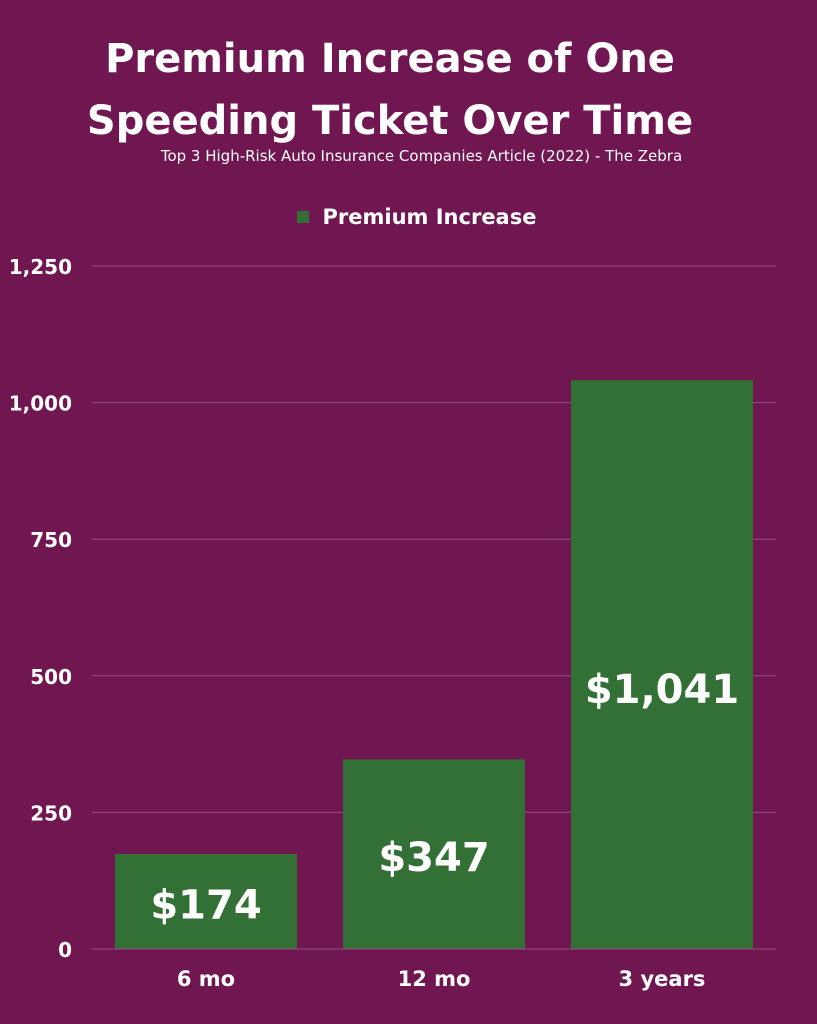 The width and height of the screenshot is (817, 1024). Describe the element at coordinates (51, 813) in the screenshot. I see `y-tick-label: 250` at that location.